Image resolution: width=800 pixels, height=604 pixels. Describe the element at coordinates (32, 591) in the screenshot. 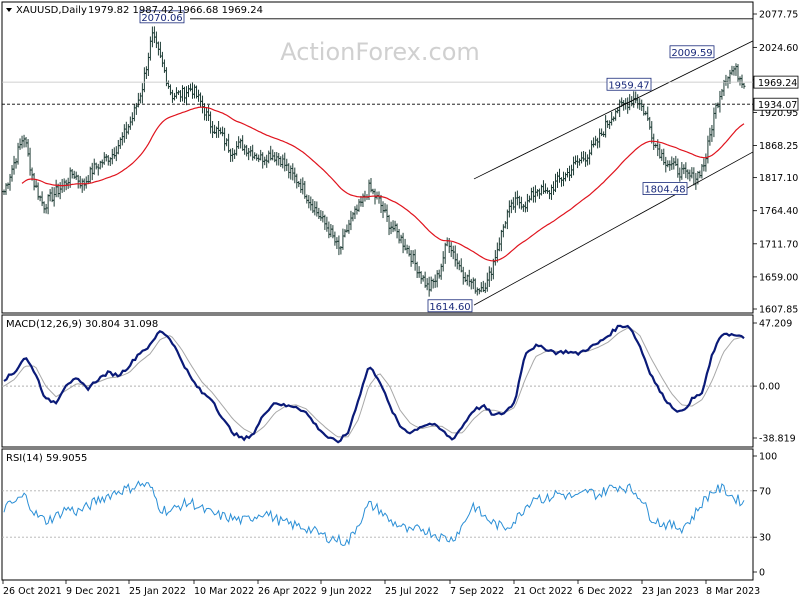

I see `date-tick-label: 26 Oct 2021` at that location.